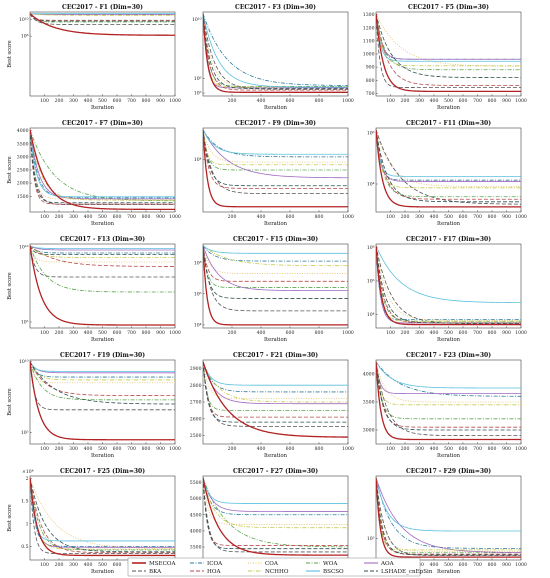  What do you see at coordinates (25, 323) in the screenshot?
I see `y-tick-label: 10⁵` at bounding box center [25, 323].